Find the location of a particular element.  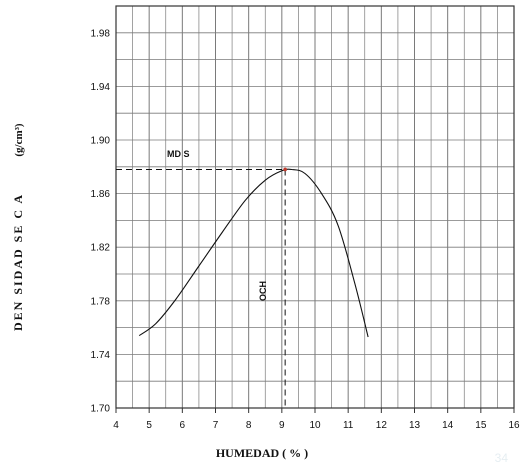

mds-label: MD S is located at coordinates (178, 154).